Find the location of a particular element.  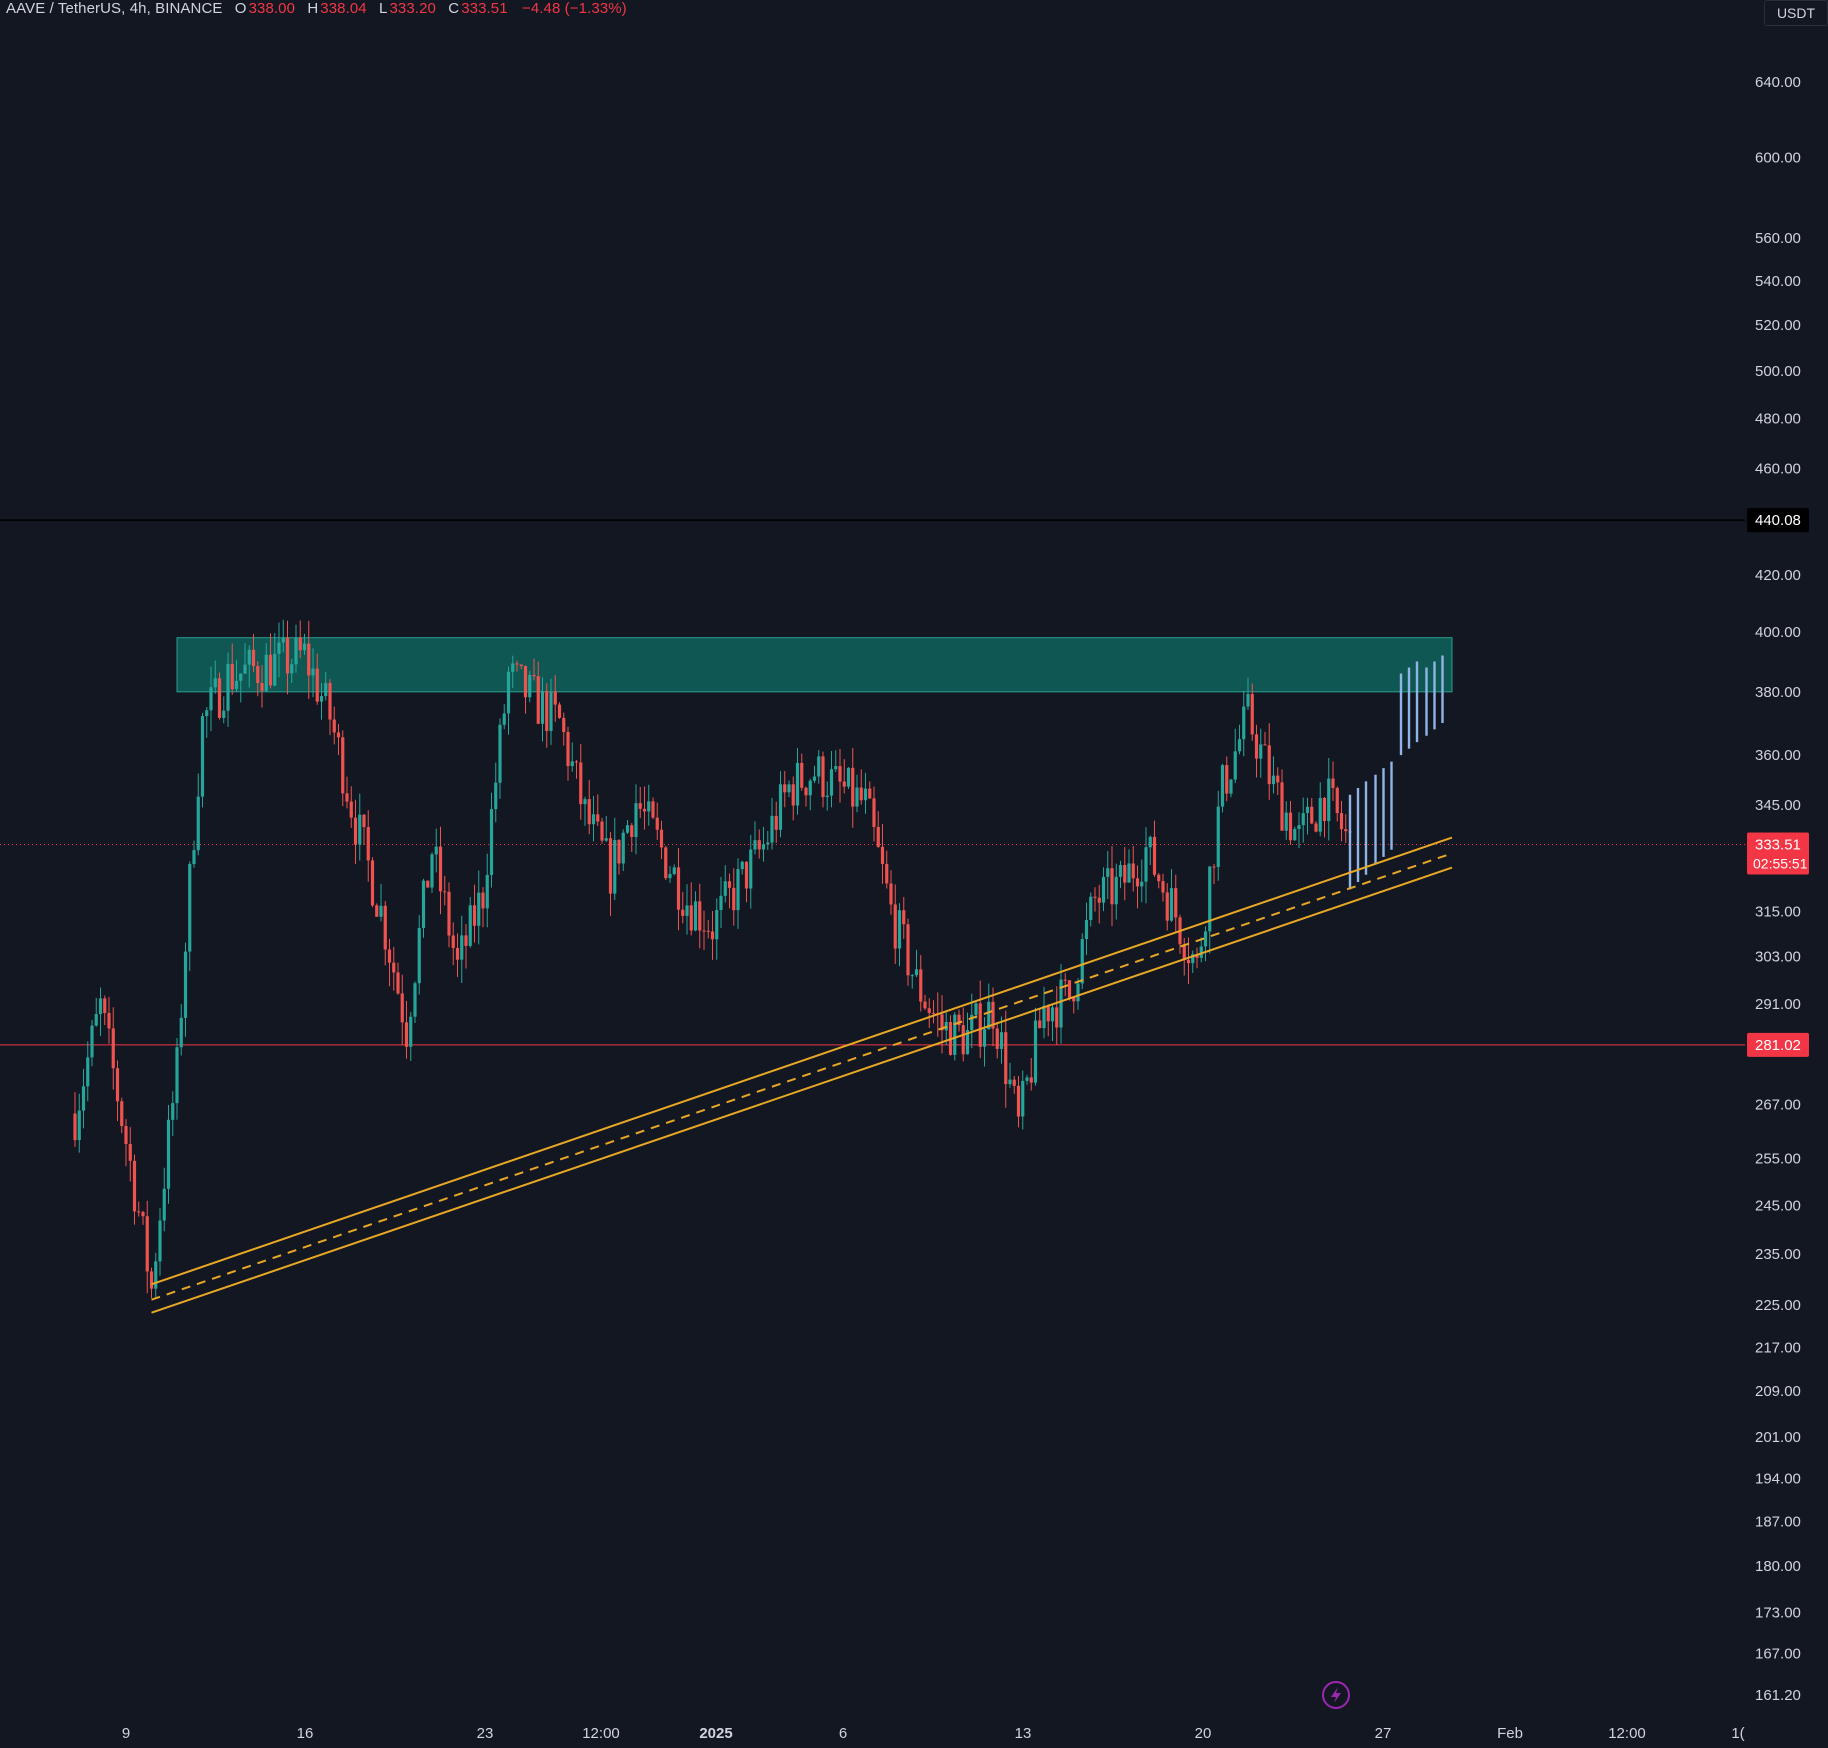

x-tick-label: 20 is located at coordinates (1203, 1733).